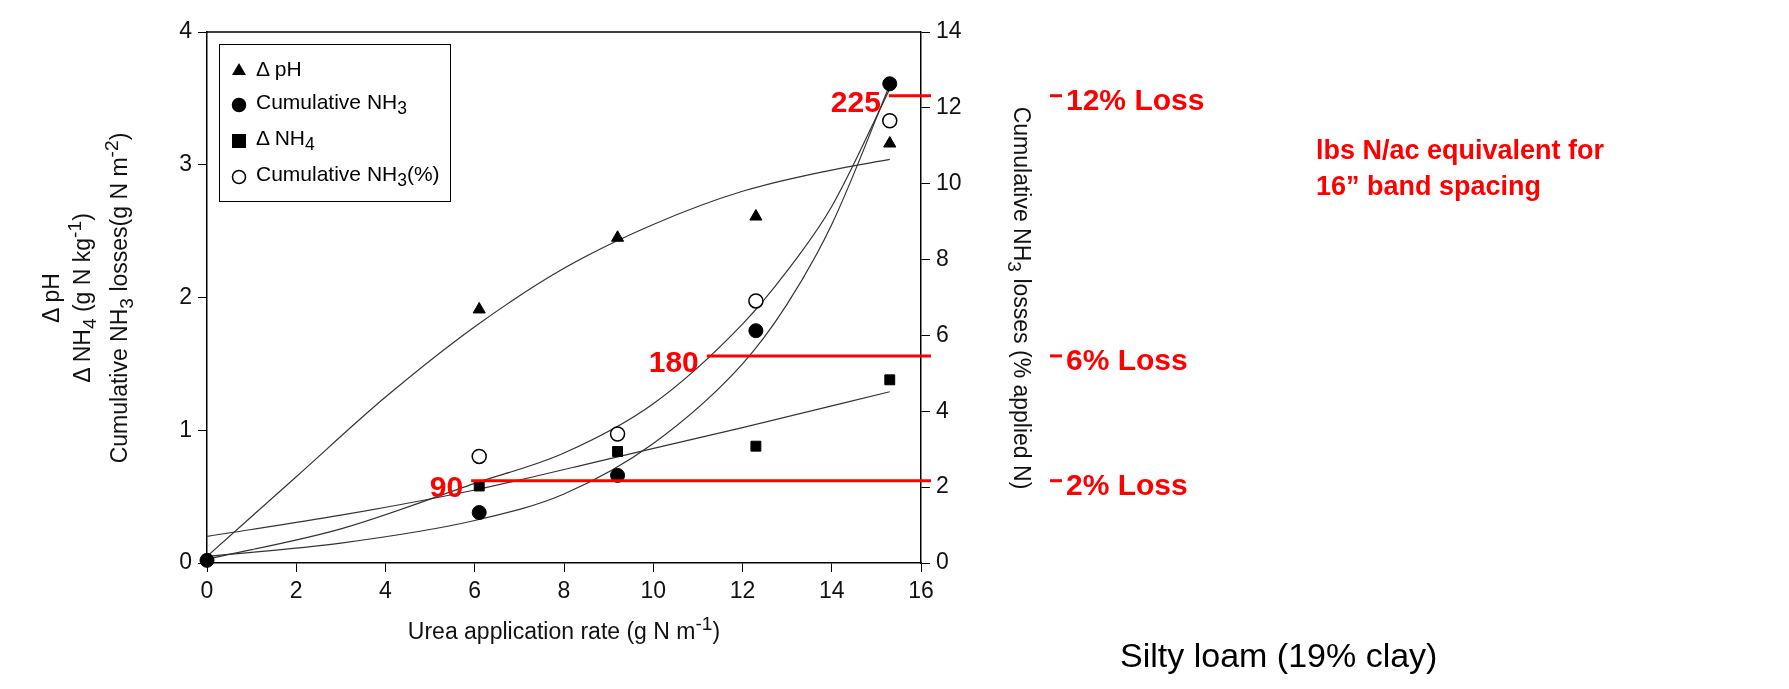 The width and height of the screenshot is (1789, 689). What do you see at coordinates (285, 141) in the screenshot?
I see `legend-label: Δ NH$_{4}$` at bounding box center [285, 141].